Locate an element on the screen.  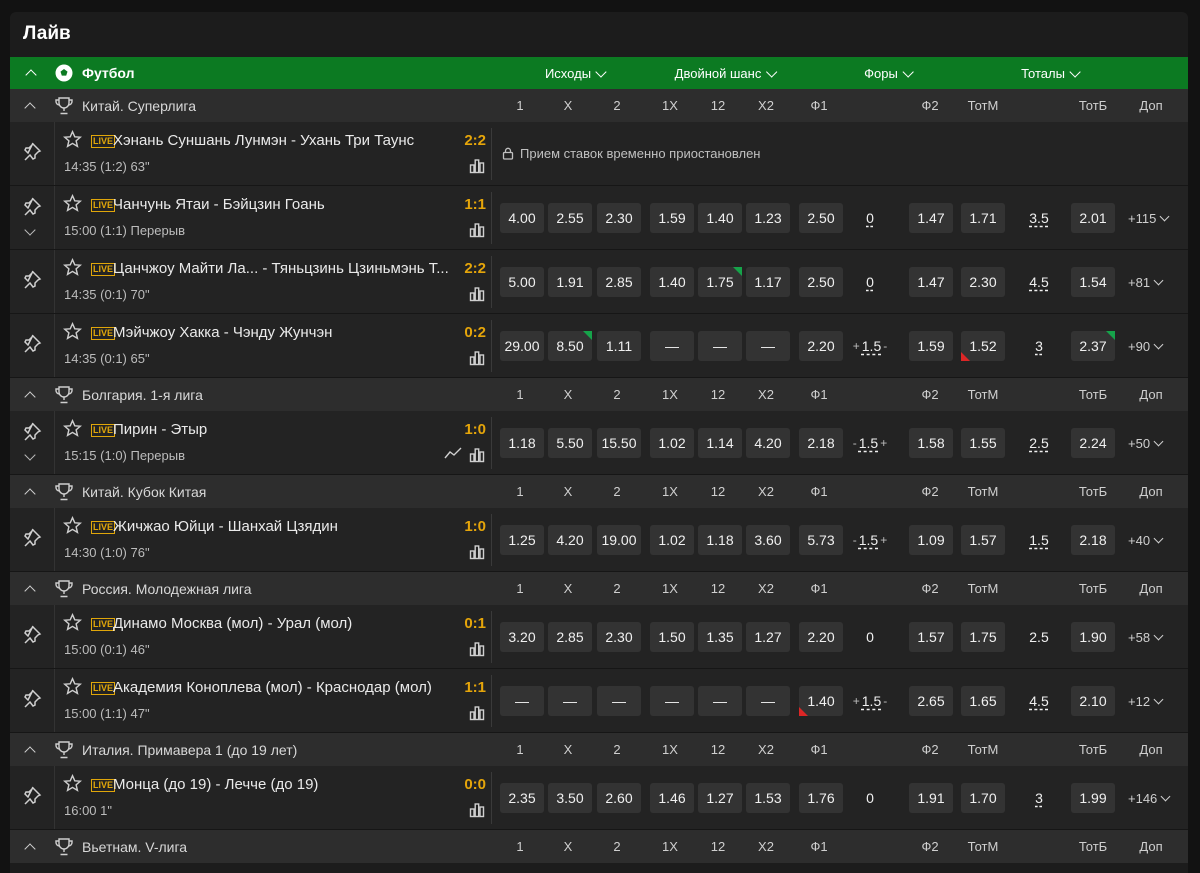
odds-button: 1.09 is located at coordinates (931, 540).